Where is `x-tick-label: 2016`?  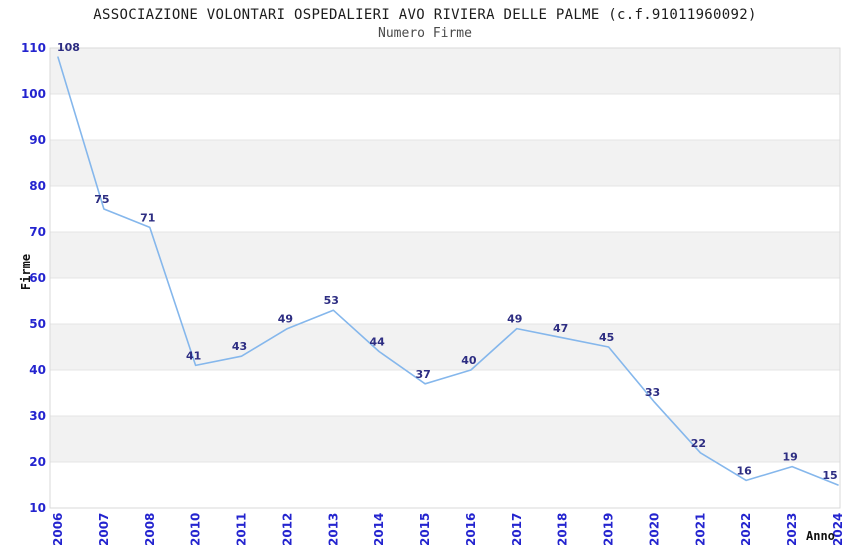
x-tick-label: 2016 is located at coordinates (471, 529).